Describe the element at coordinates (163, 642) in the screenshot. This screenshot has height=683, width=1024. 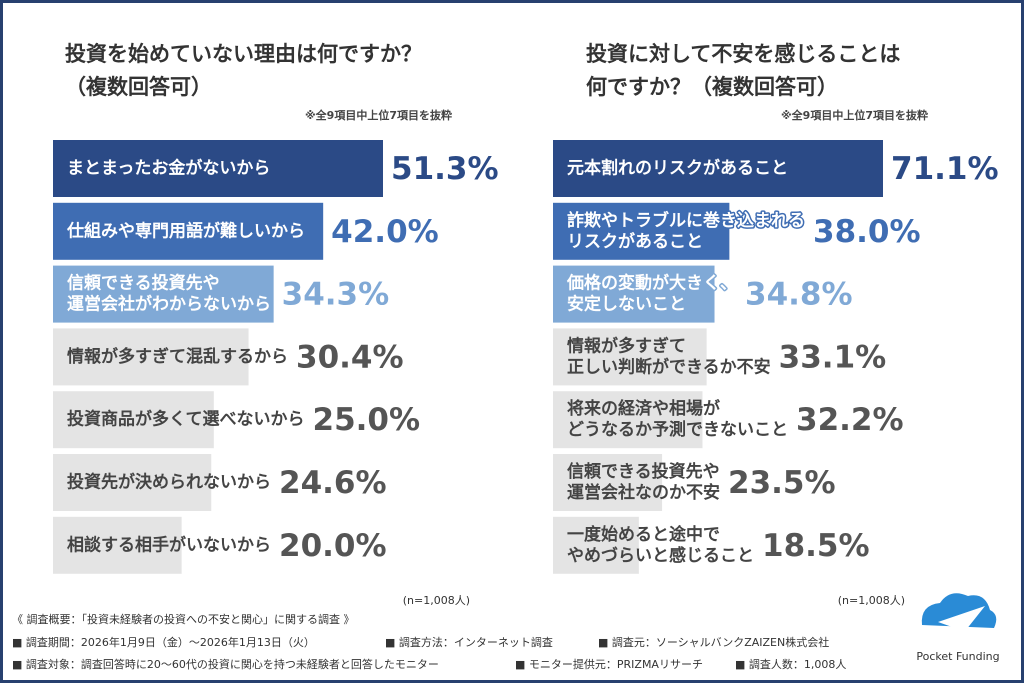
I see `footer-item: ■ 調査期間：2026年1月9日（金）〜2026年1月13日（火）` at that location.